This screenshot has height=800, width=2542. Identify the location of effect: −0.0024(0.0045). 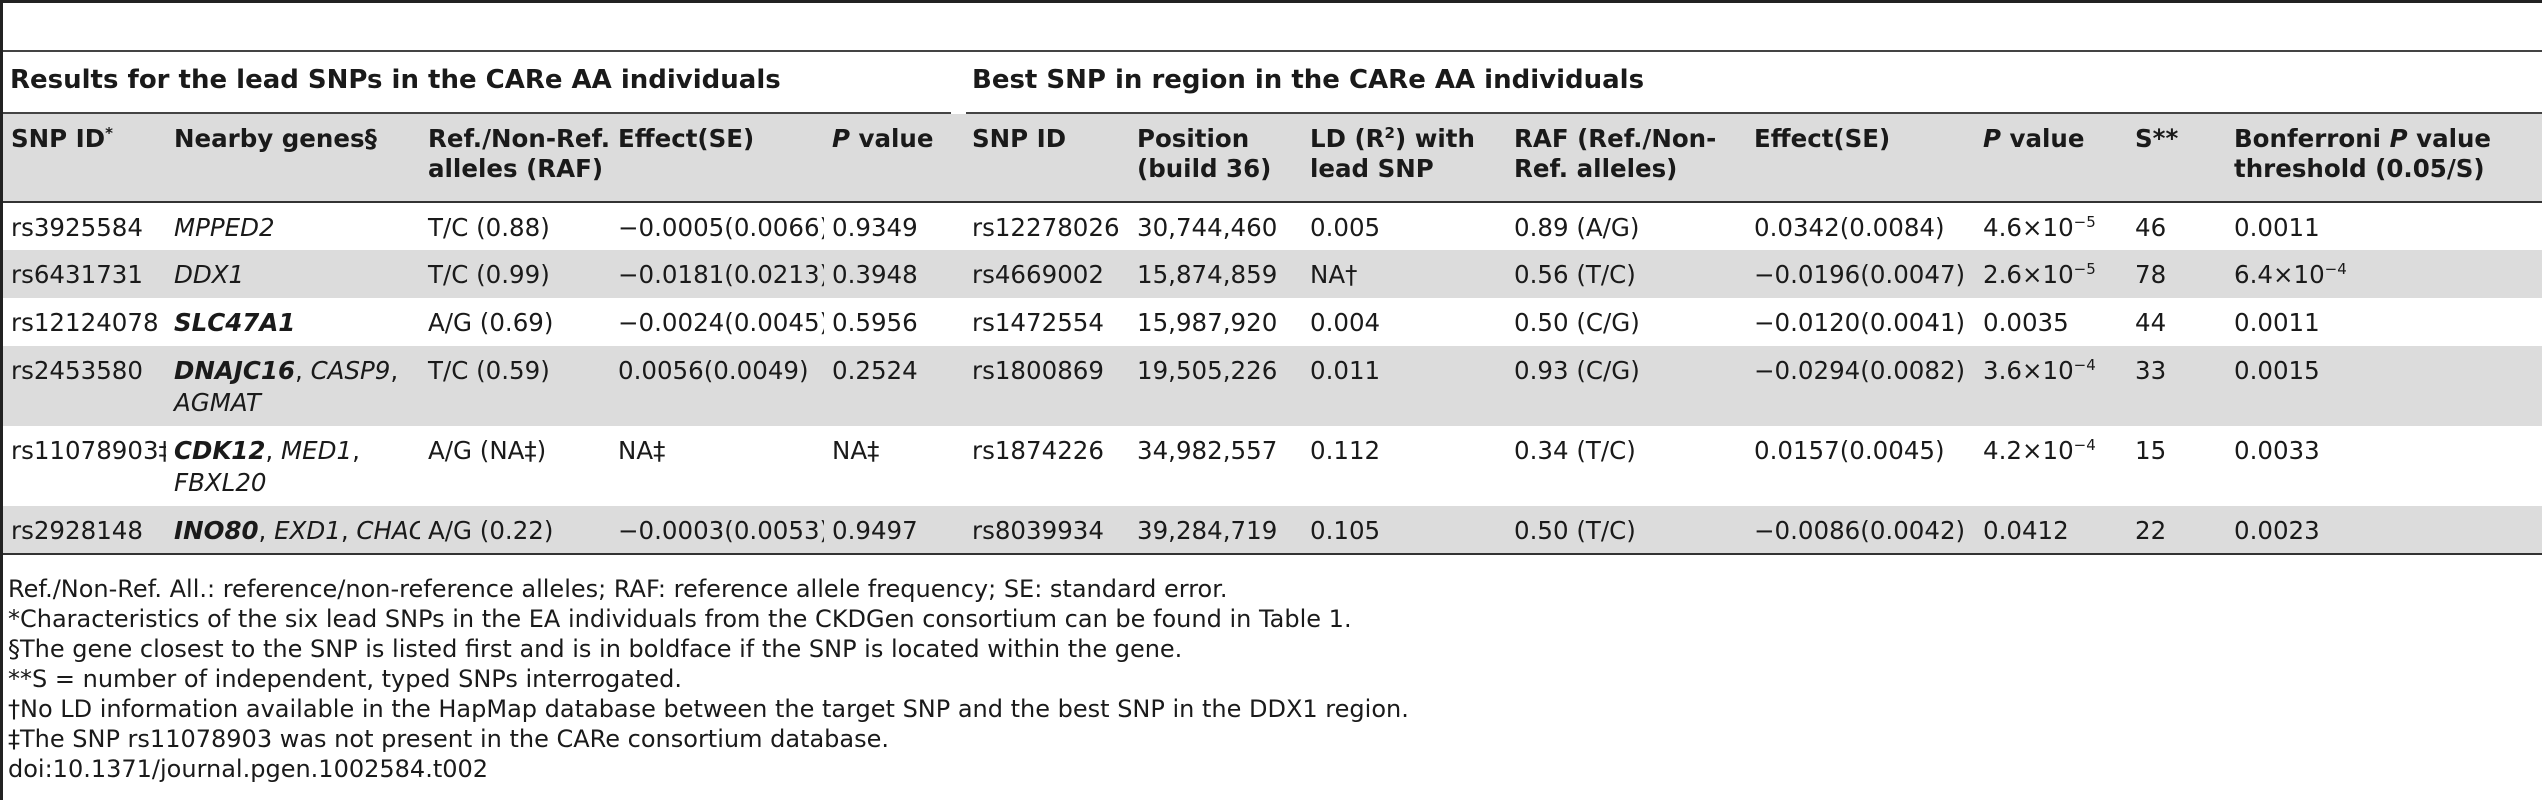
(721, 322).